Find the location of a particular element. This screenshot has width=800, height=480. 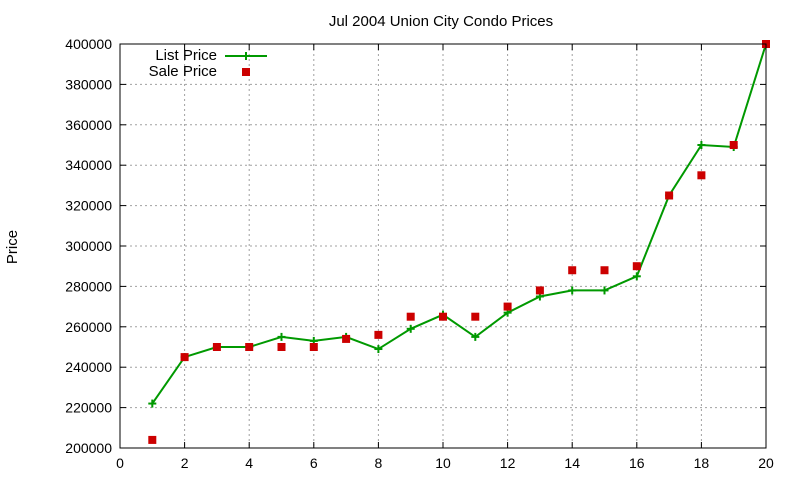

x-tick-label: 4 is located at coordinates (249, 463).